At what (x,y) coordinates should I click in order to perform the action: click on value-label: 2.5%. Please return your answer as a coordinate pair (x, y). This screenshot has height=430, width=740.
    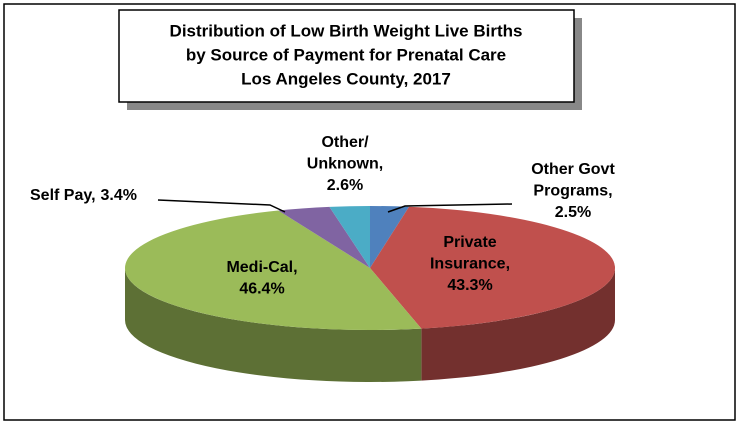
    Looking at the image, I should click on (573, 212).